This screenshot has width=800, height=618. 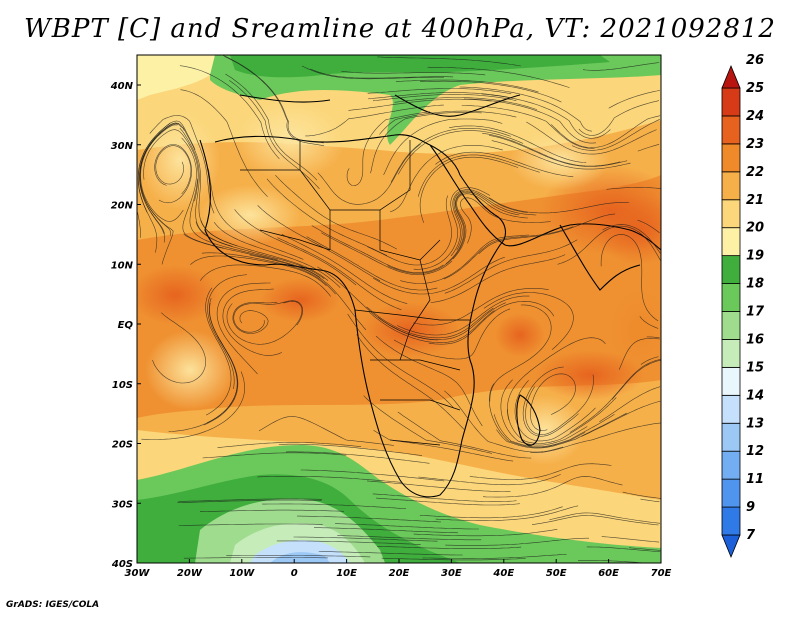 I want to click on x-tick-label: 70E, so click(x=661, y=573).